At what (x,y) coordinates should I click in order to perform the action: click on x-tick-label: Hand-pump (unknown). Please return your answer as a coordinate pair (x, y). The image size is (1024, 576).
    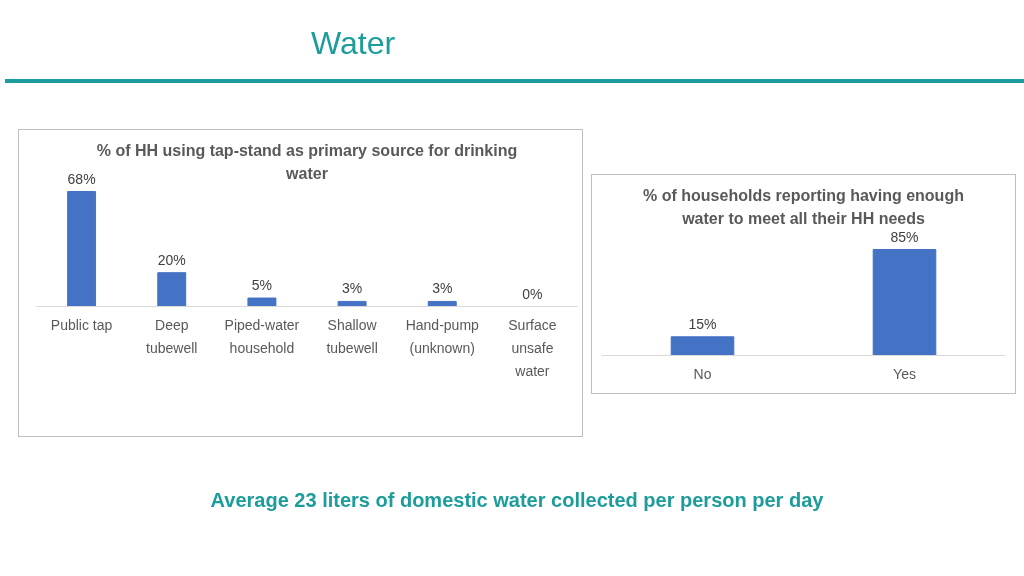
    Looking at the image, I should click on (442, 336).